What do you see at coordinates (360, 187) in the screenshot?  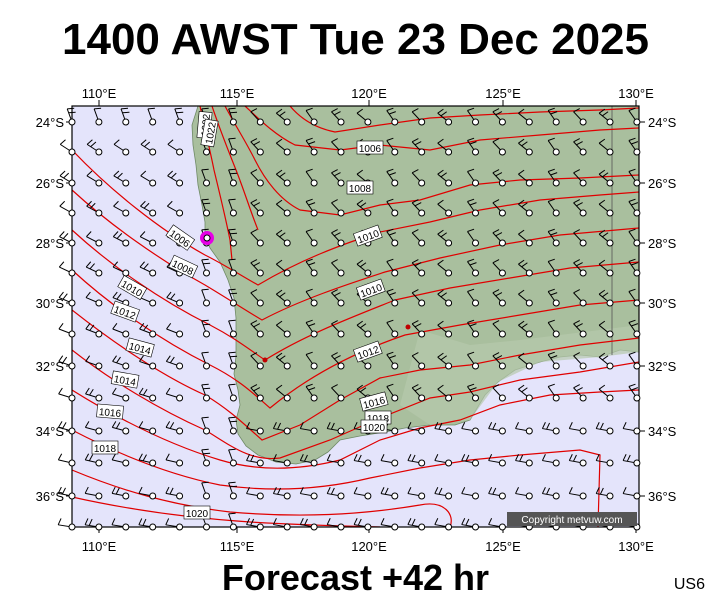 I see `isobar-label: 1008` at bounding box center [360, 187].